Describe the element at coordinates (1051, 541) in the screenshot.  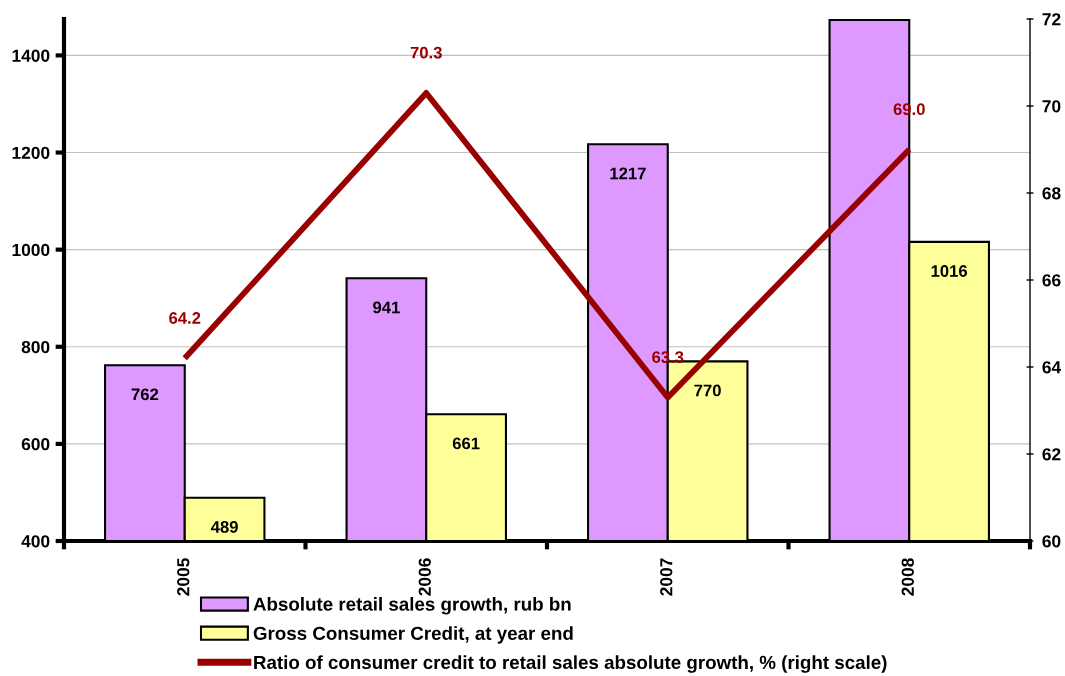
I see `y2-tick-label: 60` at that location.